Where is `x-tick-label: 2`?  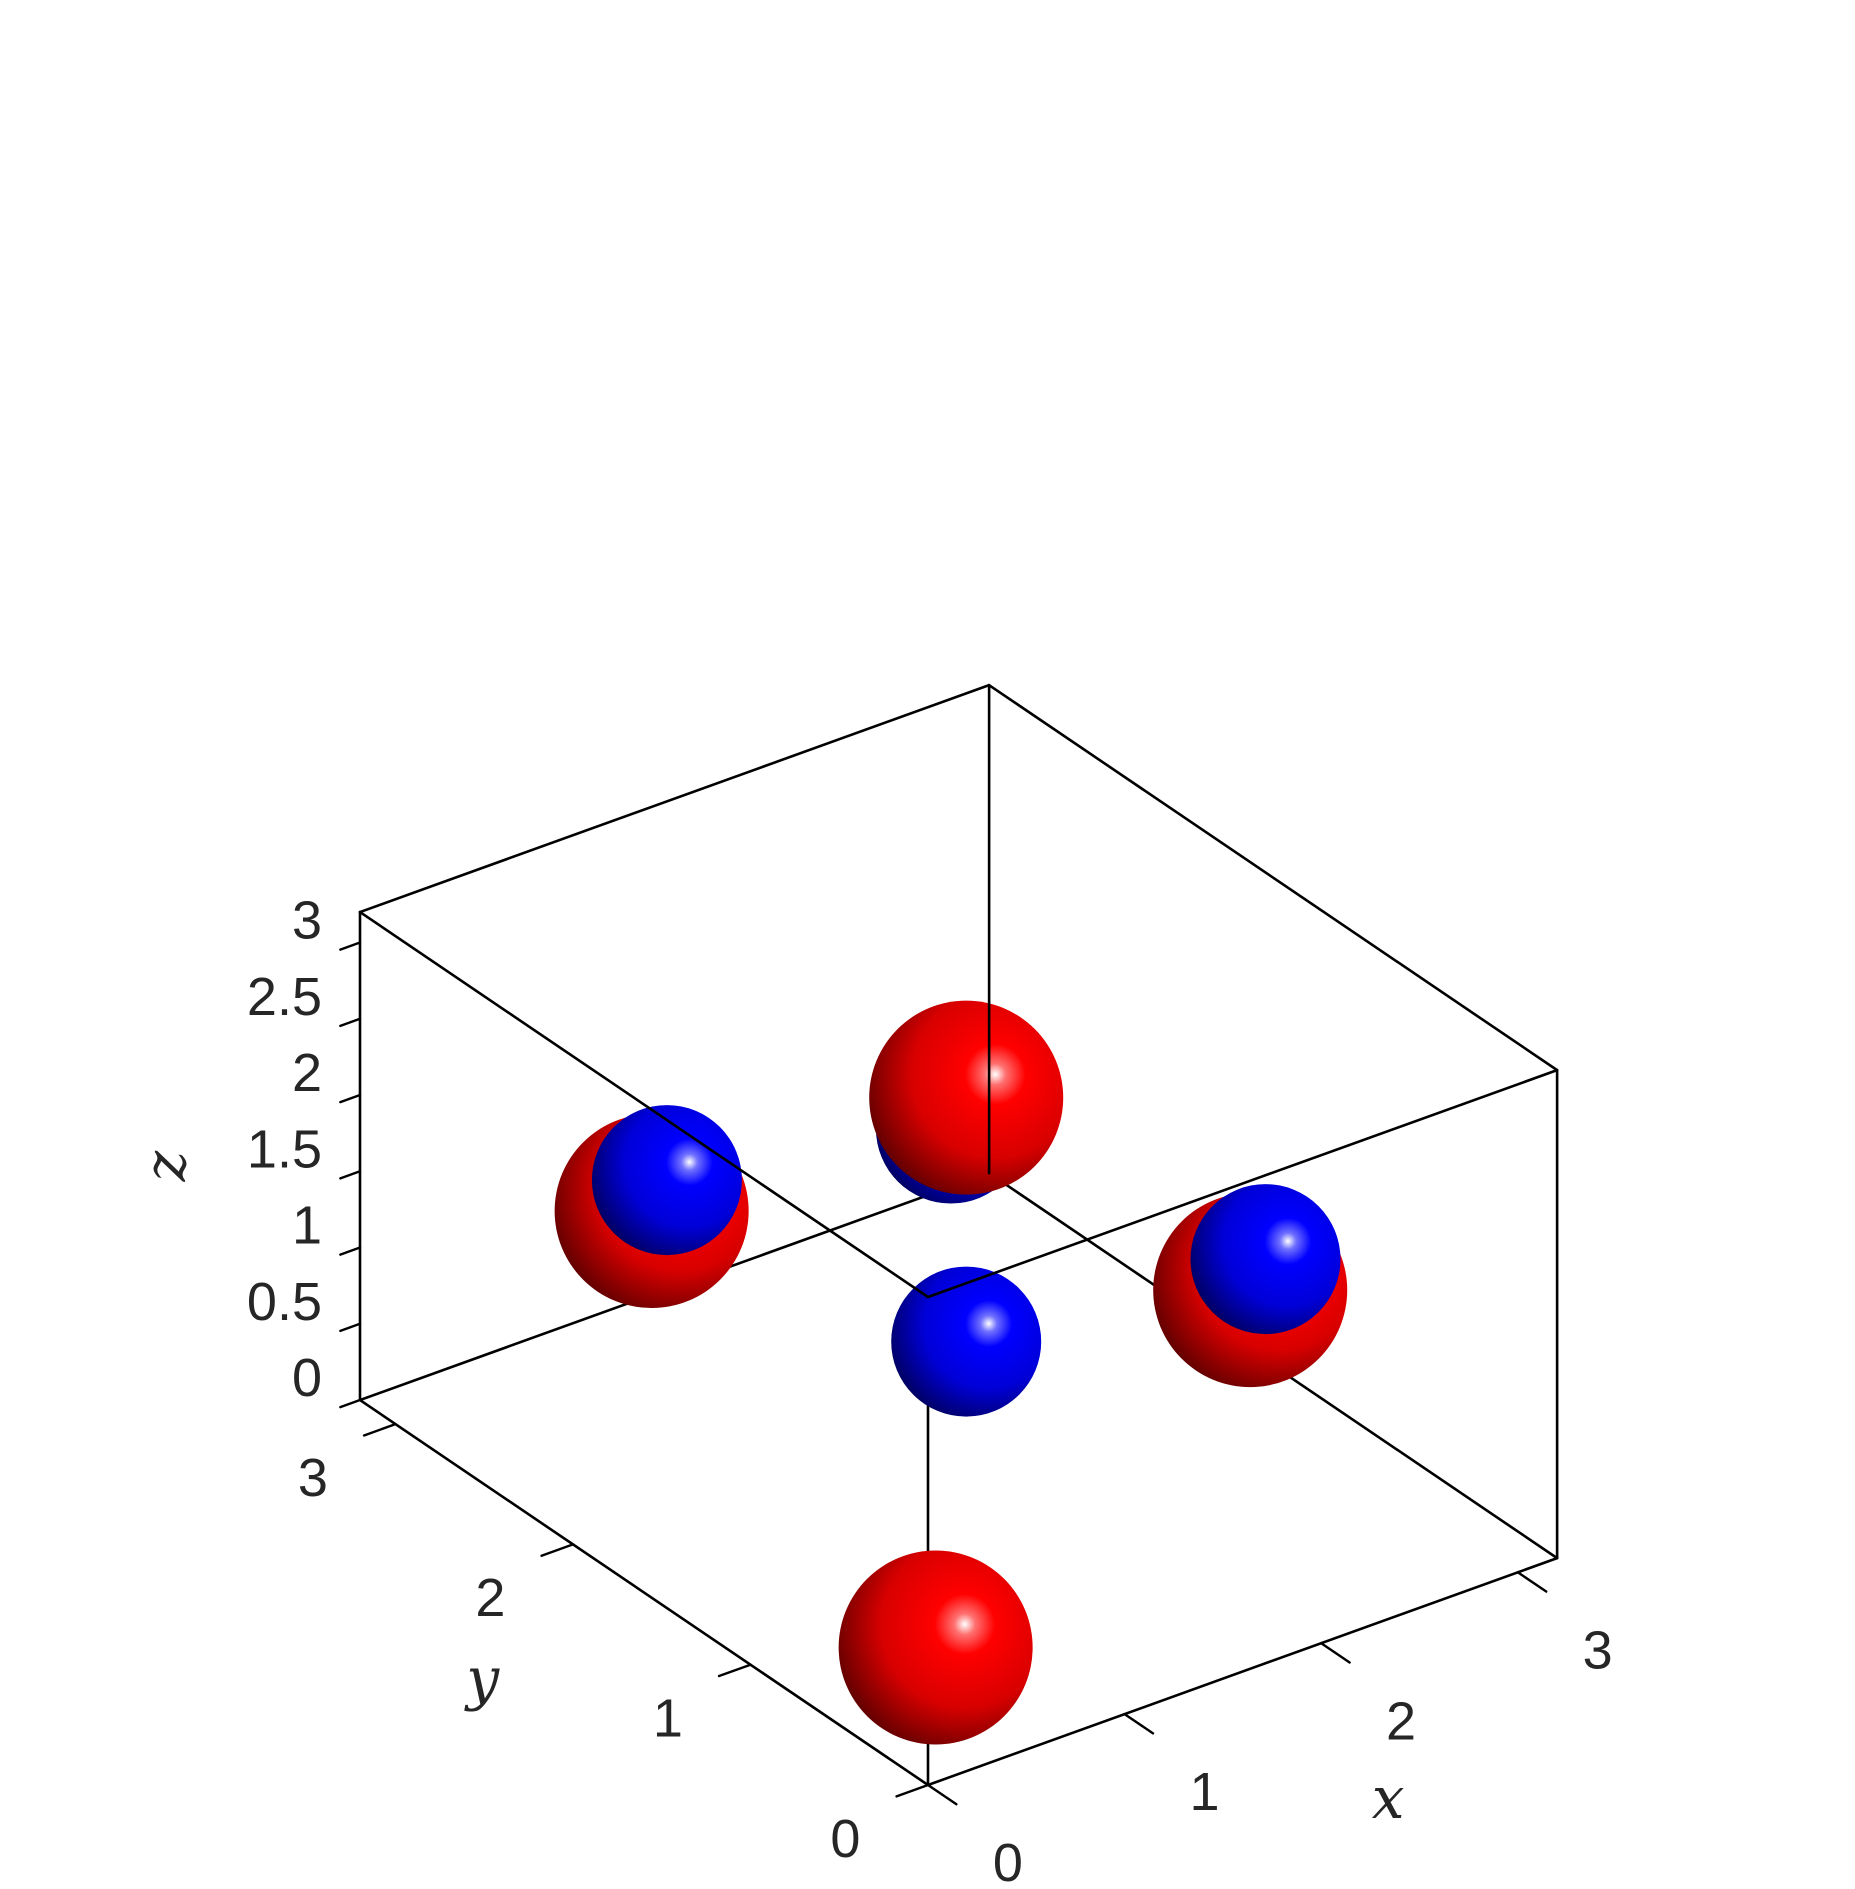
x-tick-label: 2 is located at coordinates (1401, 1721).